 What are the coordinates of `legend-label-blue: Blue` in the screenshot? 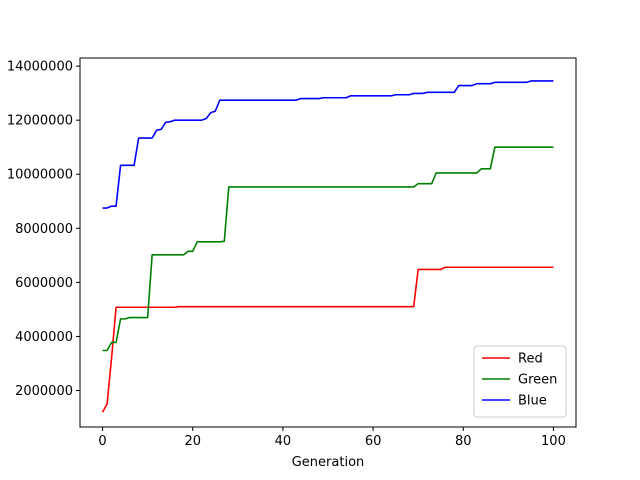 It's located at (532, 401).